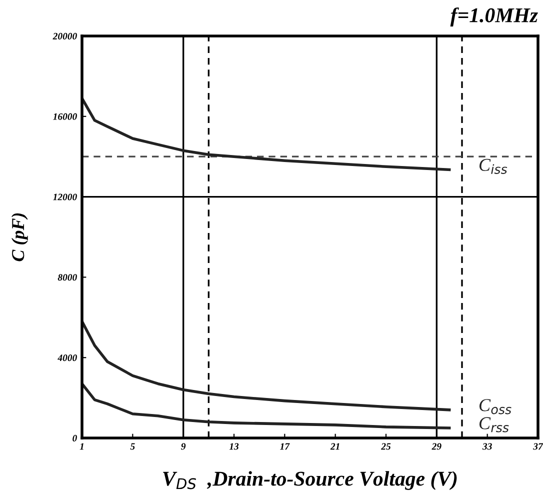 This screenshot has height=502, width=543. I want to click on series-label: C$_{iss}$, so click(493, 166).